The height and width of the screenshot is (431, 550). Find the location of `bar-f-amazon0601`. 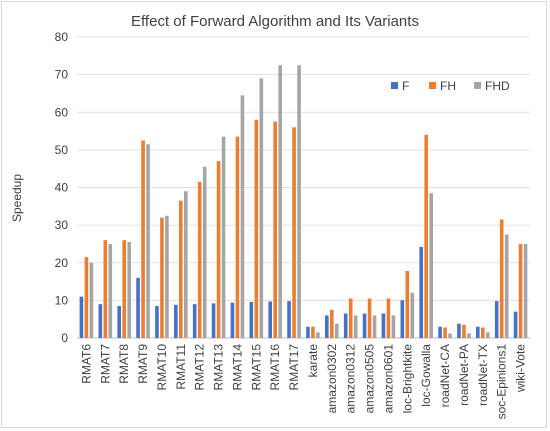

bar-f-amazon0601 is located at coordinates (383, 325).